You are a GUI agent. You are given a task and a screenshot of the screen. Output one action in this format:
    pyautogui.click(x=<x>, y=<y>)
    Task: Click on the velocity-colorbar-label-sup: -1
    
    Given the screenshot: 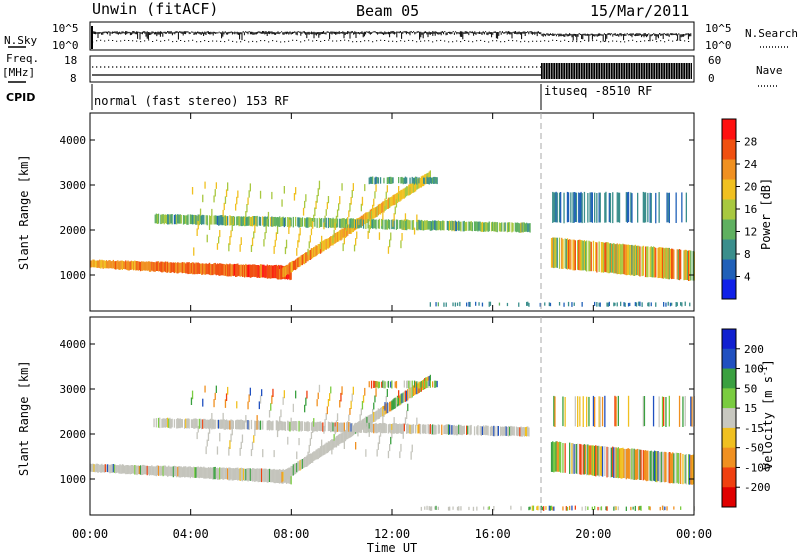 What is the action you would take?
    pyautogui.click(x=764, y=371)
    